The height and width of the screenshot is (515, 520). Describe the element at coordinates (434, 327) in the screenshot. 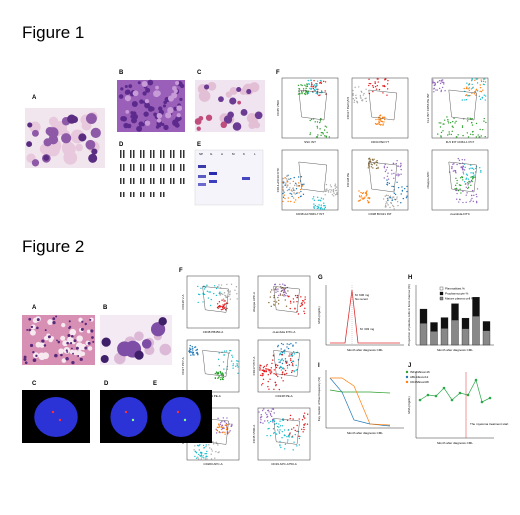

I see `bar` at that location.